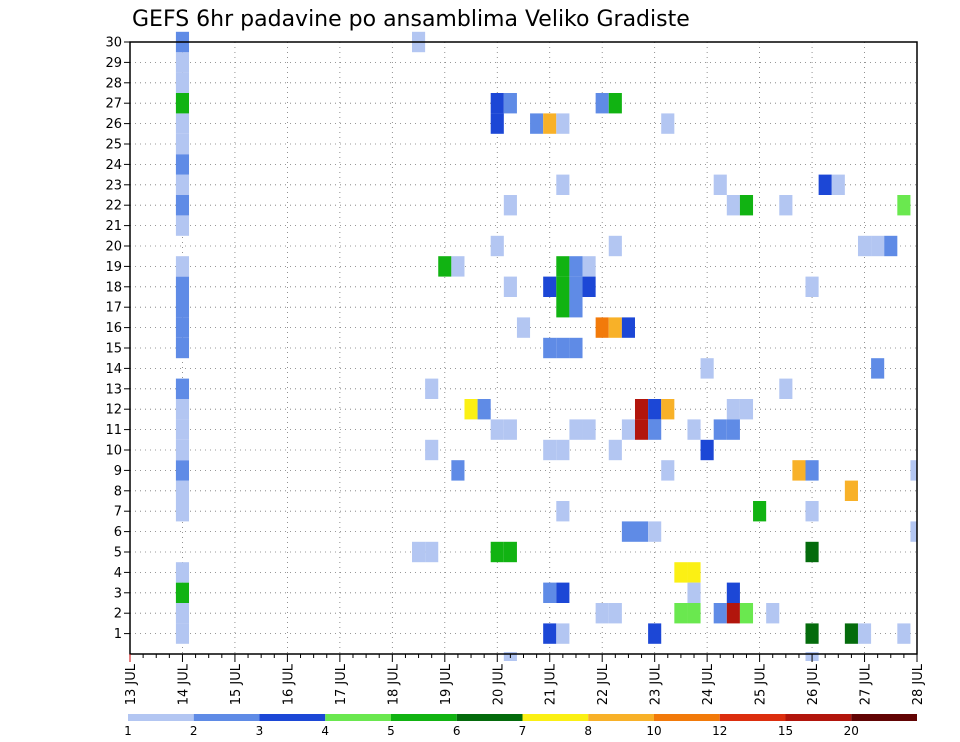 The image size is (960, 742). What do you see at coordinates (113, 328) in the screenshot?
I see `y-tick-label: 16` at bounding box center [113, 328].